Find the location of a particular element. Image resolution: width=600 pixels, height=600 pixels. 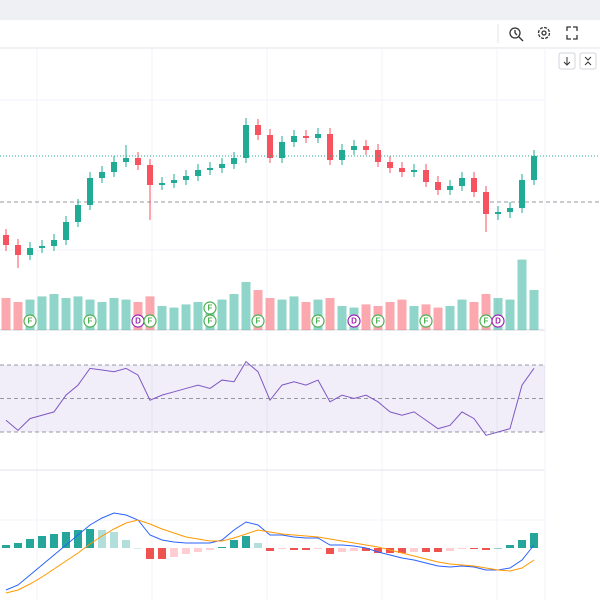

fullscreen-icon is located at coordinates (572, 33).